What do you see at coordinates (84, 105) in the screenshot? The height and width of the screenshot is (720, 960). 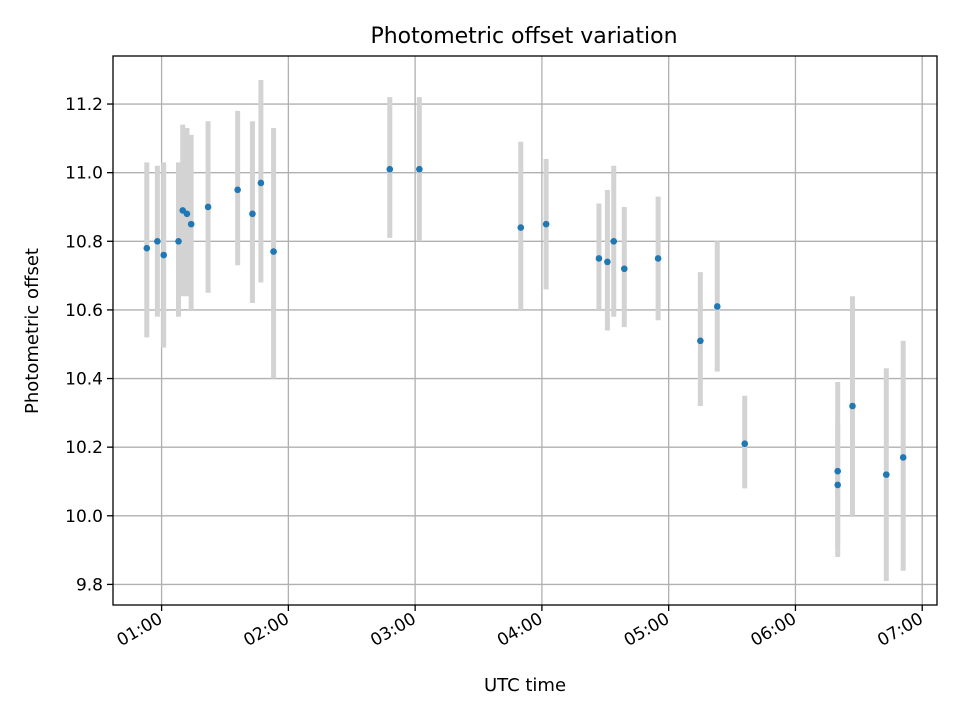 I see `y-tick-label: 11.2` at bounding box center [84, 105].